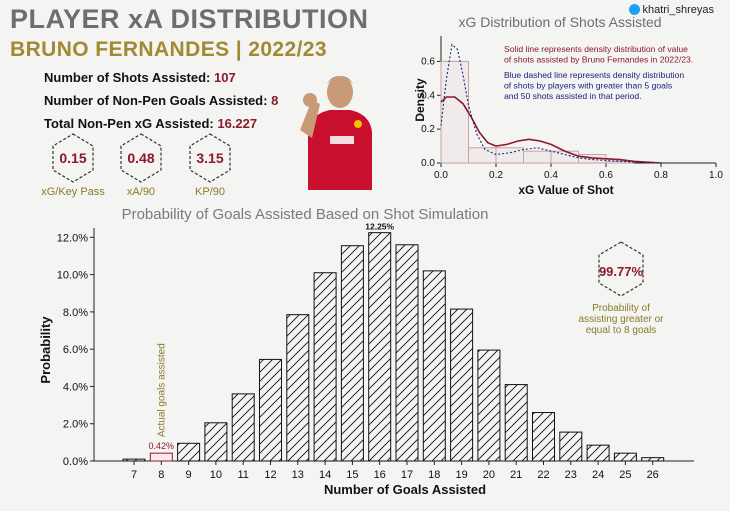  What do you see at coordinates (141, 192) in the screenshot?
I see `badge-label-xa-90: xA/90` at bounding box center [141, 192].